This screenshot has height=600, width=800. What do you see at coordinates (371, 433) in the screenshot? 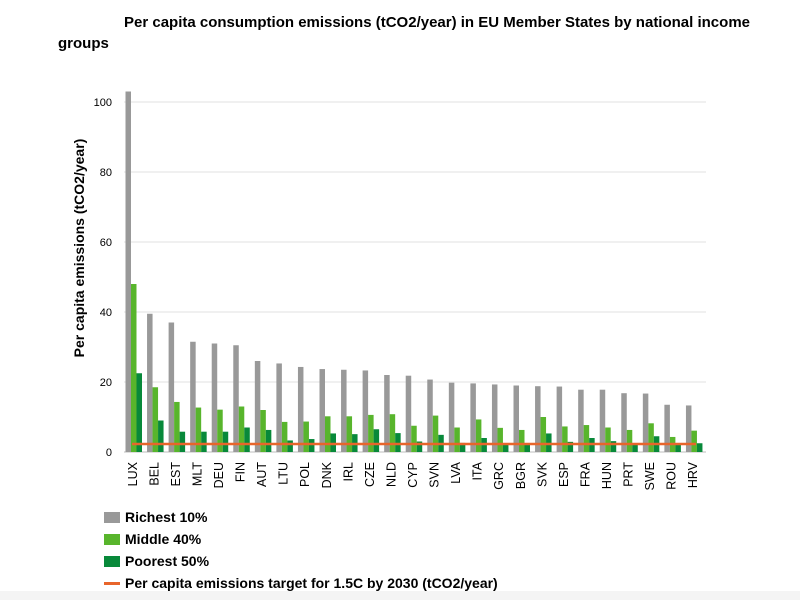
I see `bar-middle-cze` at bounding box center [371, 433].